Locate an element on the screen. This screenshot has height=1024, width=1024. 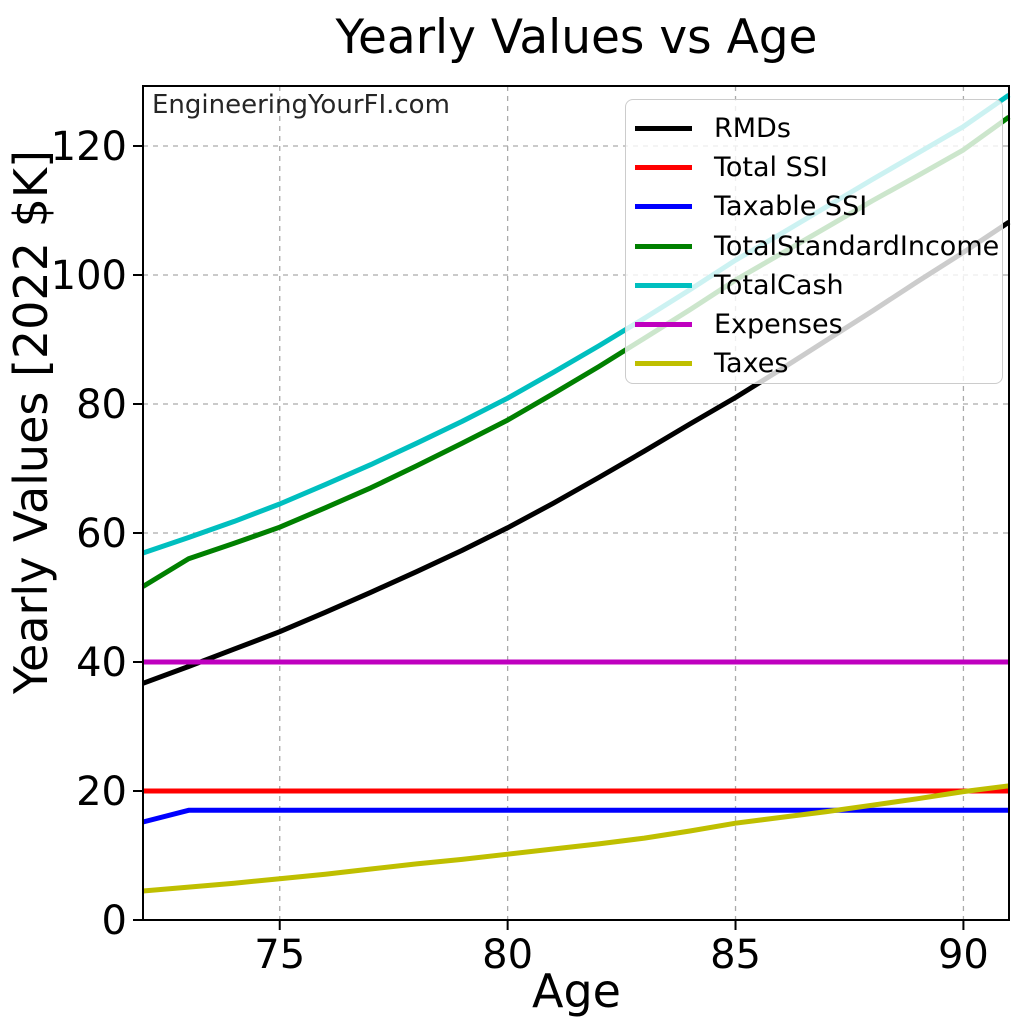
y-axis-label: Yearly Values [2022 $K] is located at coordinates (31, 422).